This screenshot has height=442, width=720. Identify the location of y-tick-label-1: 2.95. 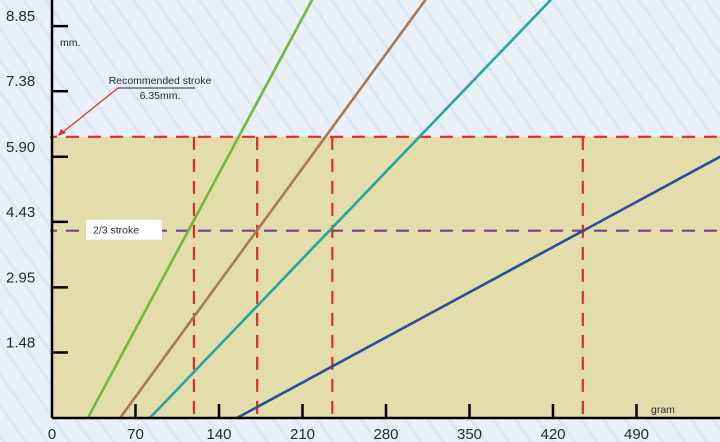
(20, 277).